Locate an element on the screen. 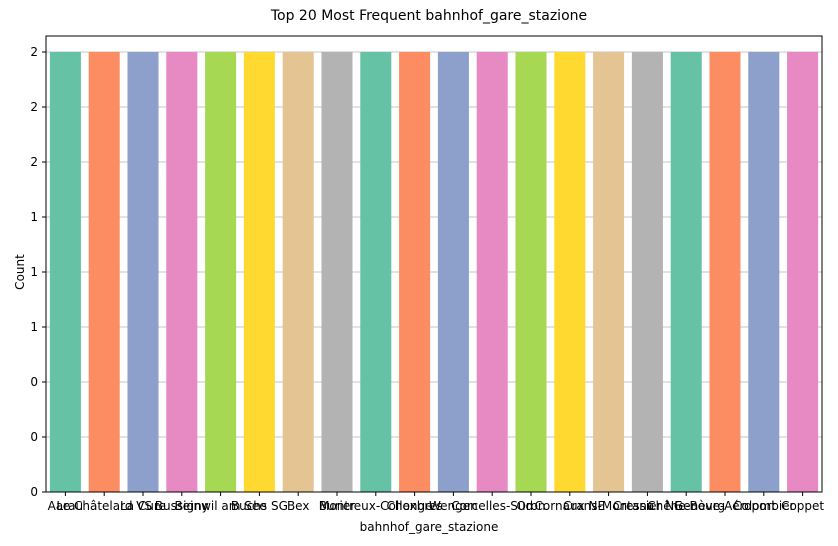  x-tick-label: Aarau is located at coordinates (65, 506).